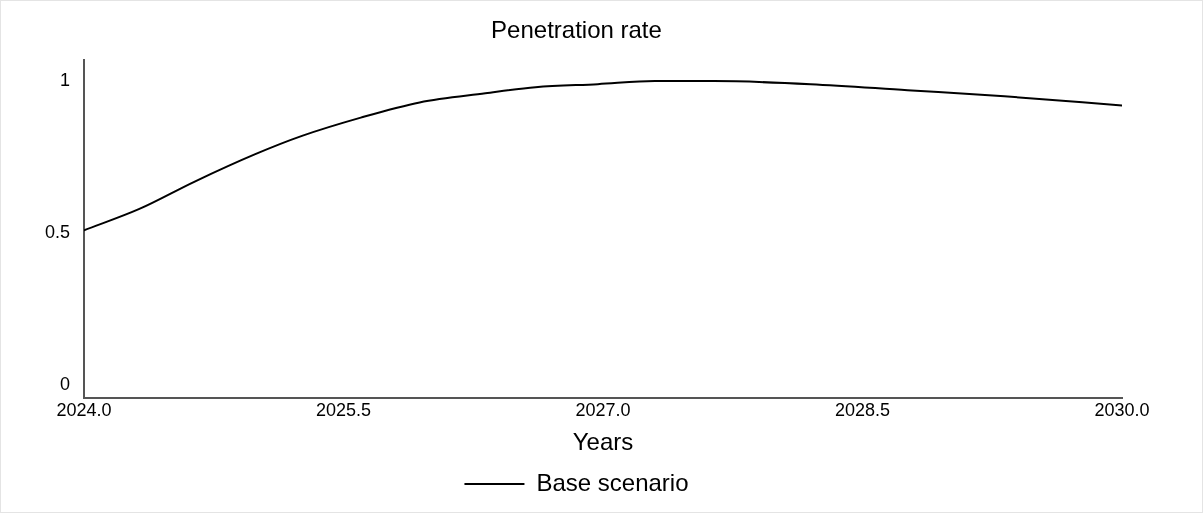 This screenshot has width=1203, height=513. I want to click on x-axis-title: Years, so click(603, 442).